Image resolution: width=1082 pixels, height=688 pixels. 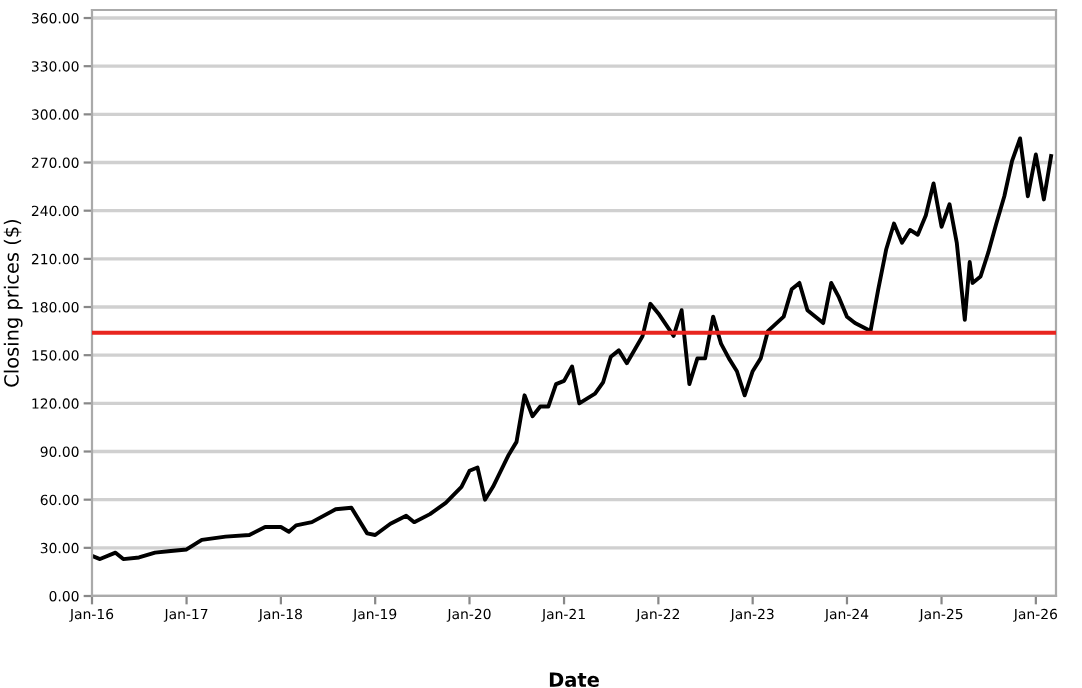 What do you see at coordinates (13, 303) in the screenshot?
I see `y-axis-title: Closing prices ($)` at bounding box center [13, 303].